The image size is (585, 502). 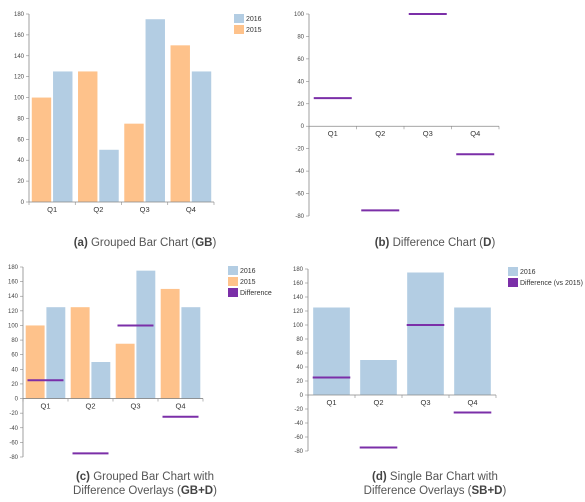 I want to click on panel-b-x-label-Q4: Q4, so click(x=475, y=133).